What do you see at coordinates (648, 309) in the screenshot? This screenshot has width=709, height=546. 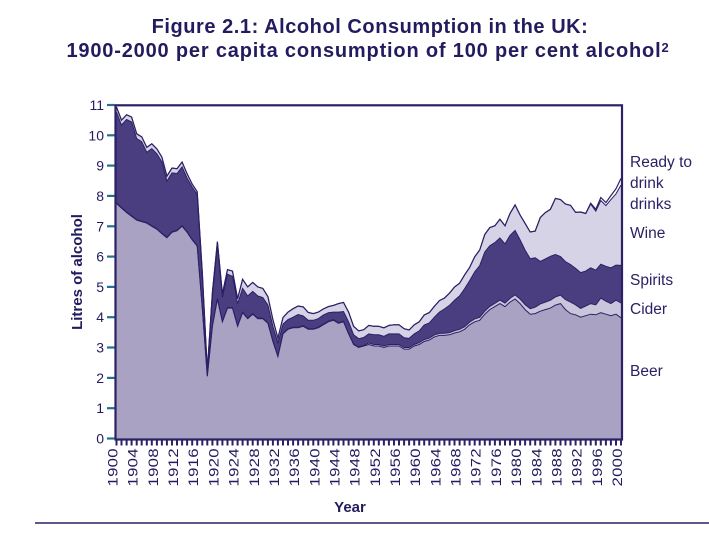 I see `svg-text: Cider` at bounding box center [648, 309].